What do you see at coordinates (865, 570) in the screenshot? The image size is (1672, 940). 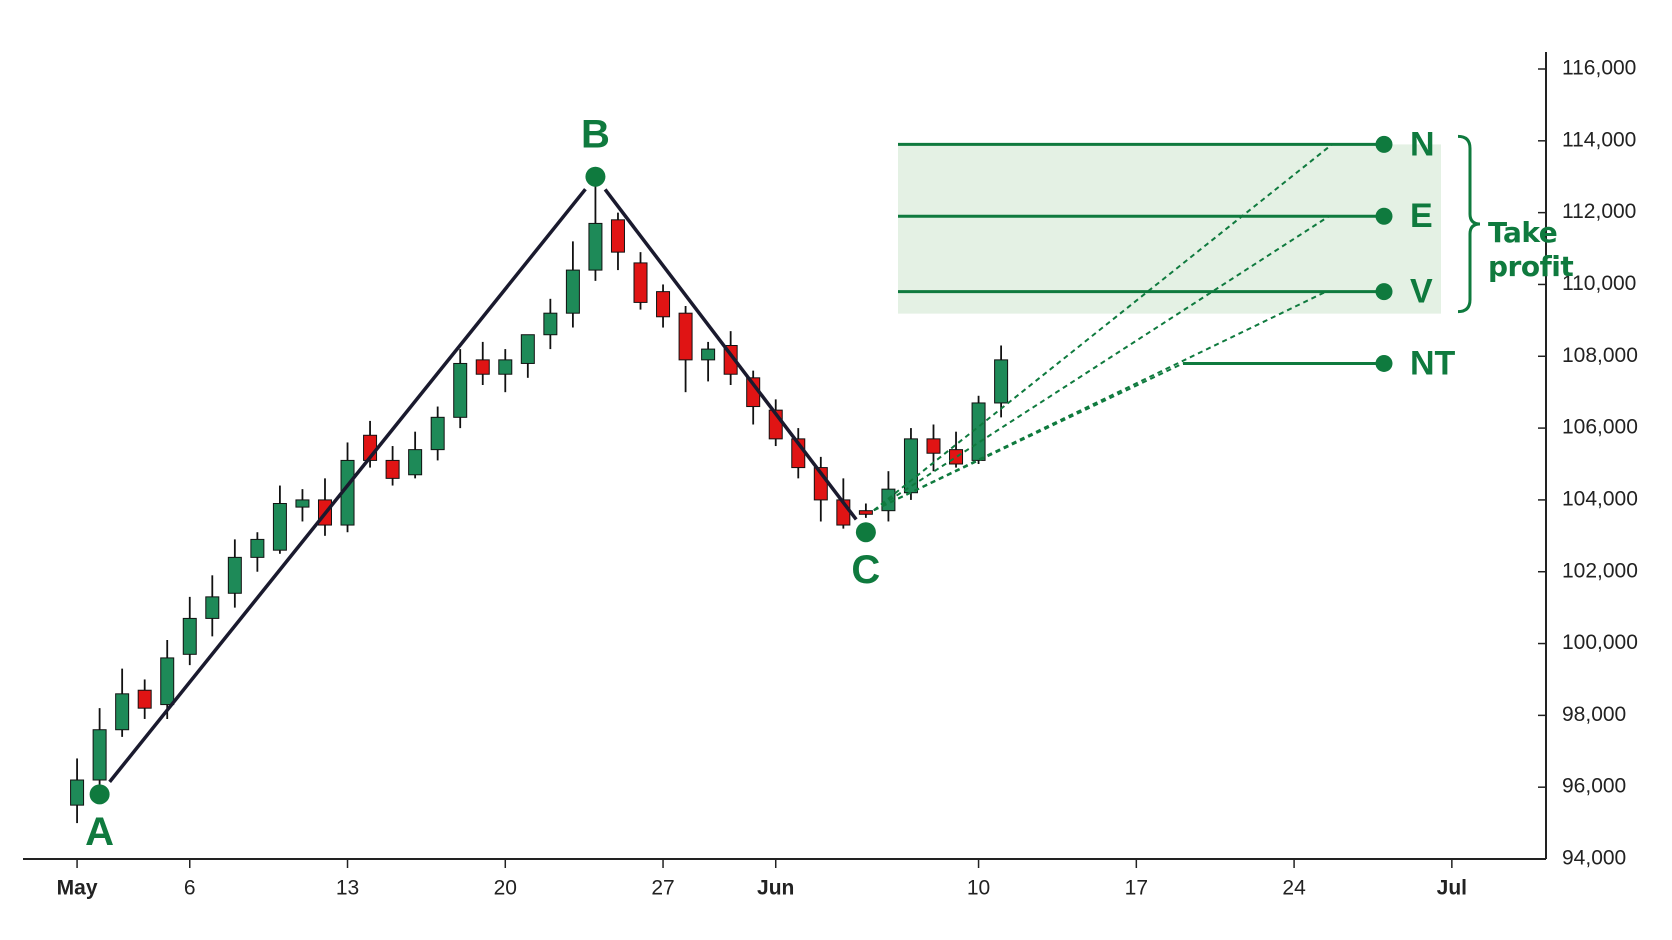 I see `pivot-label: C` at bounding box center [865, 570].